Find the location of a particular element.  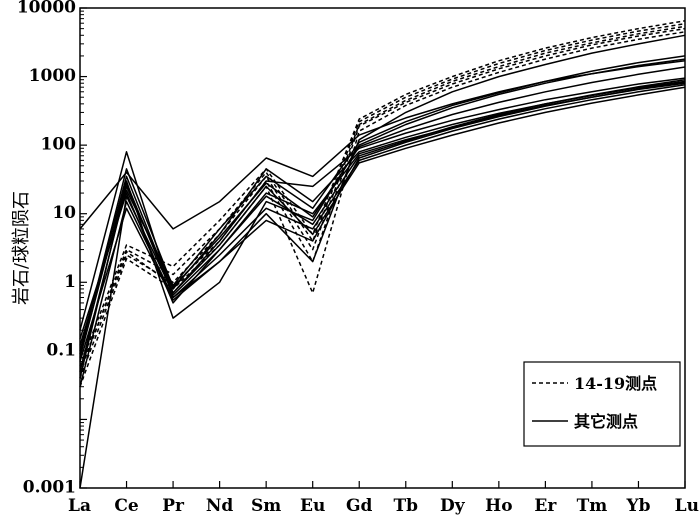

legend-box is located at coordinates (602, 404).